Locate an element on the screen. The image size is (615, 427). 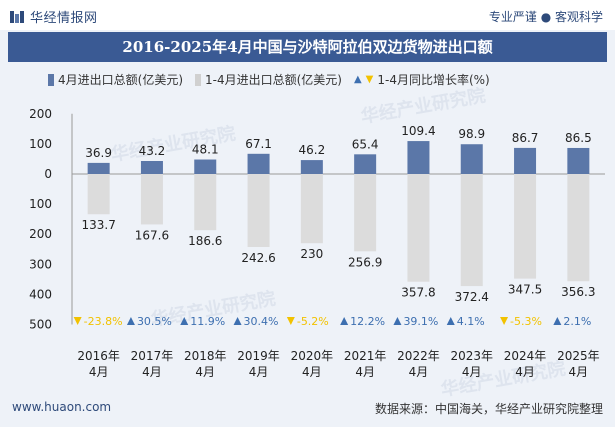
x-tick-label: 2019年 is located at coordinates (258, 356).